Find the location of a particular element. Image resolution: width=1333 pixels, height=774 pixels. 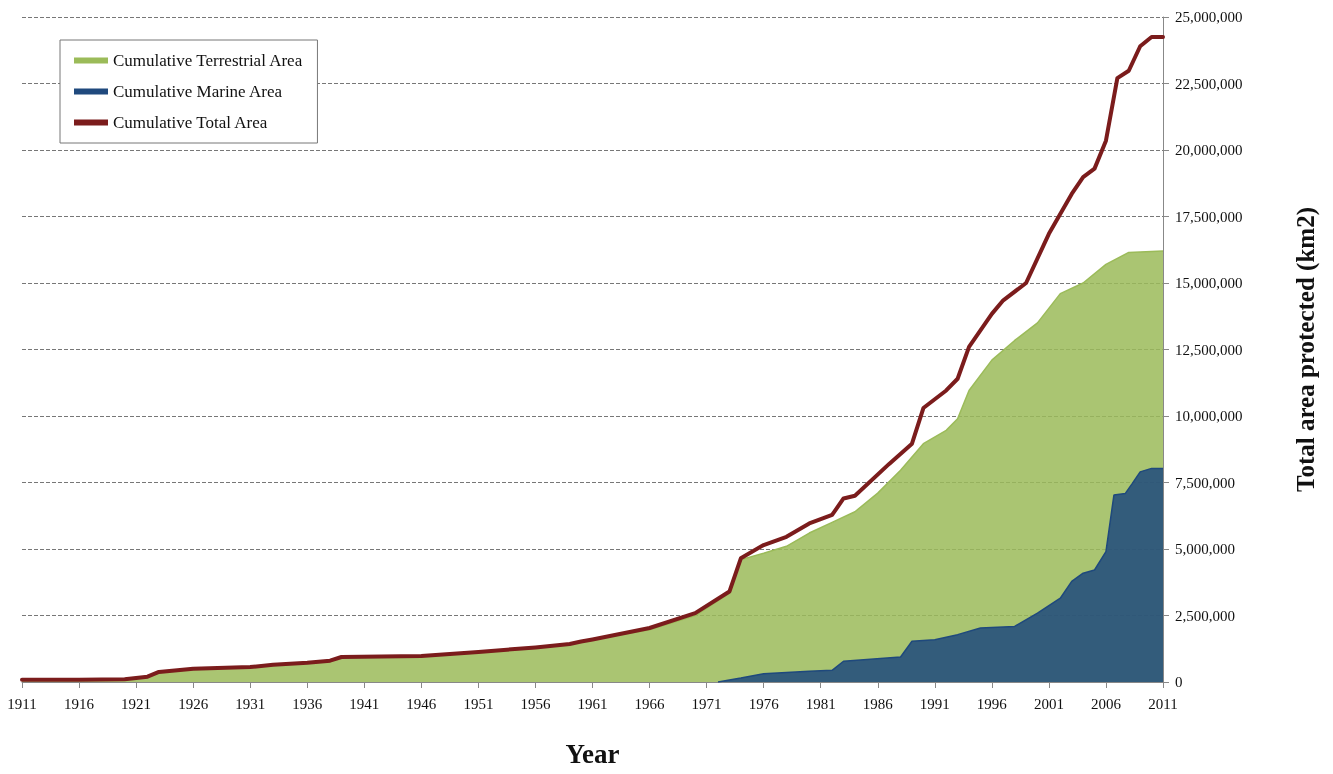

legend-label: Cumulative Marine Area is located at coordinates (198, 91).